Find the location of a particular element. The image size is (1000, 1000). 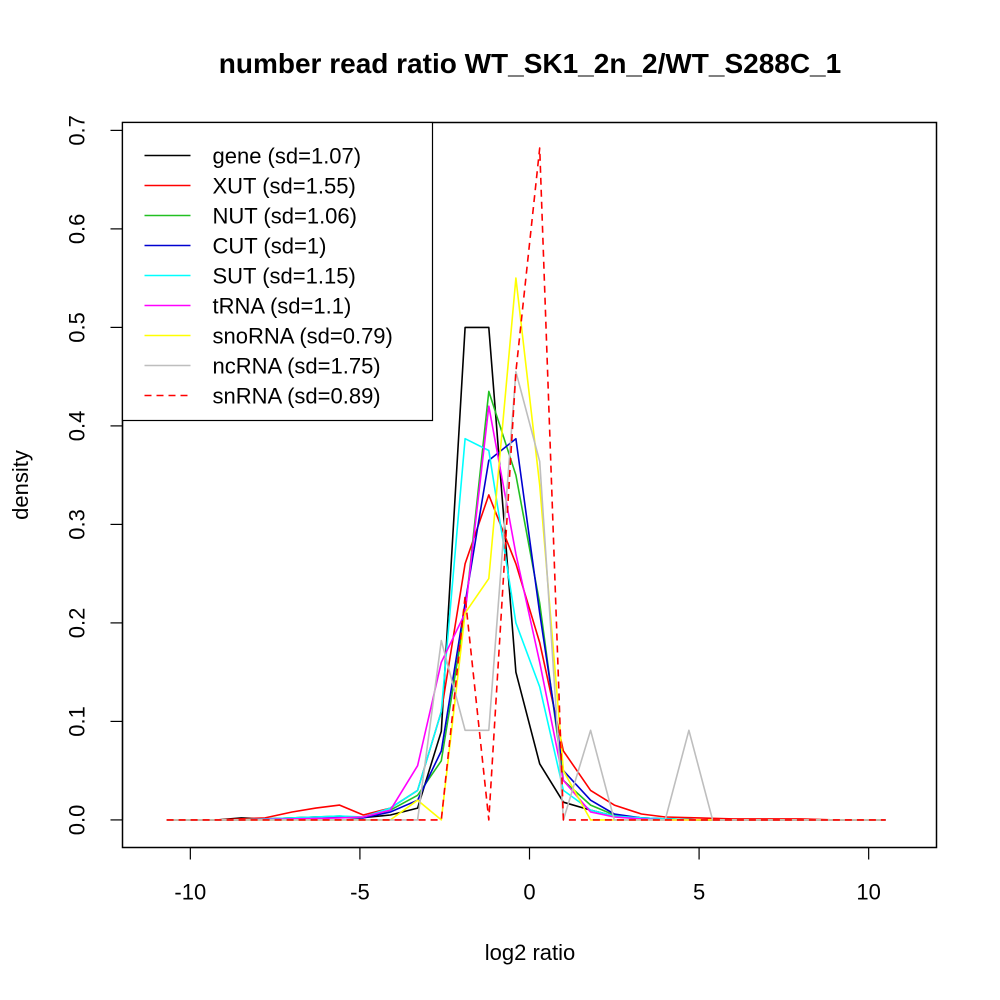

legend-label: snRNA (sd=0.89) is located at coordinates (297, 396).